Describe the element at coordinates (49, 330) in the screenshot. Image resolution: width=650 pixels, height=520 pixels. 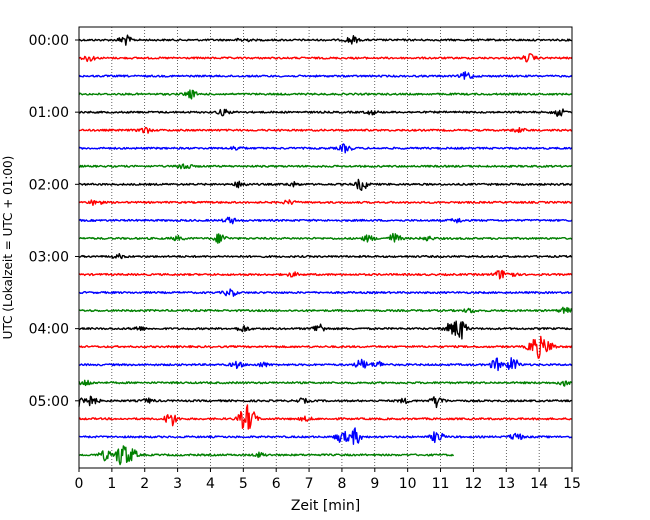
I see `y-tick-label-4: 04:00` at that location.